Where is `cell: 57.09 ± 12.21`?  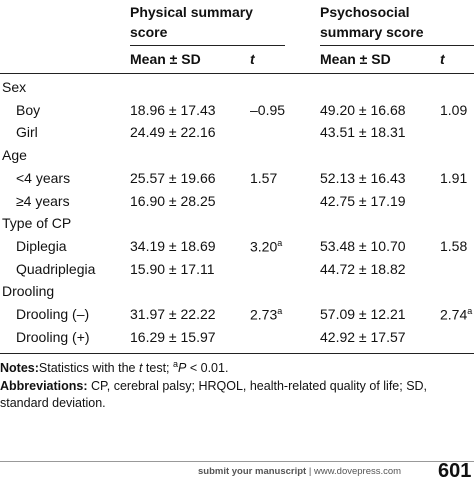 cell: 57.09 ± 12.21 is located at coordinates (363, 314).